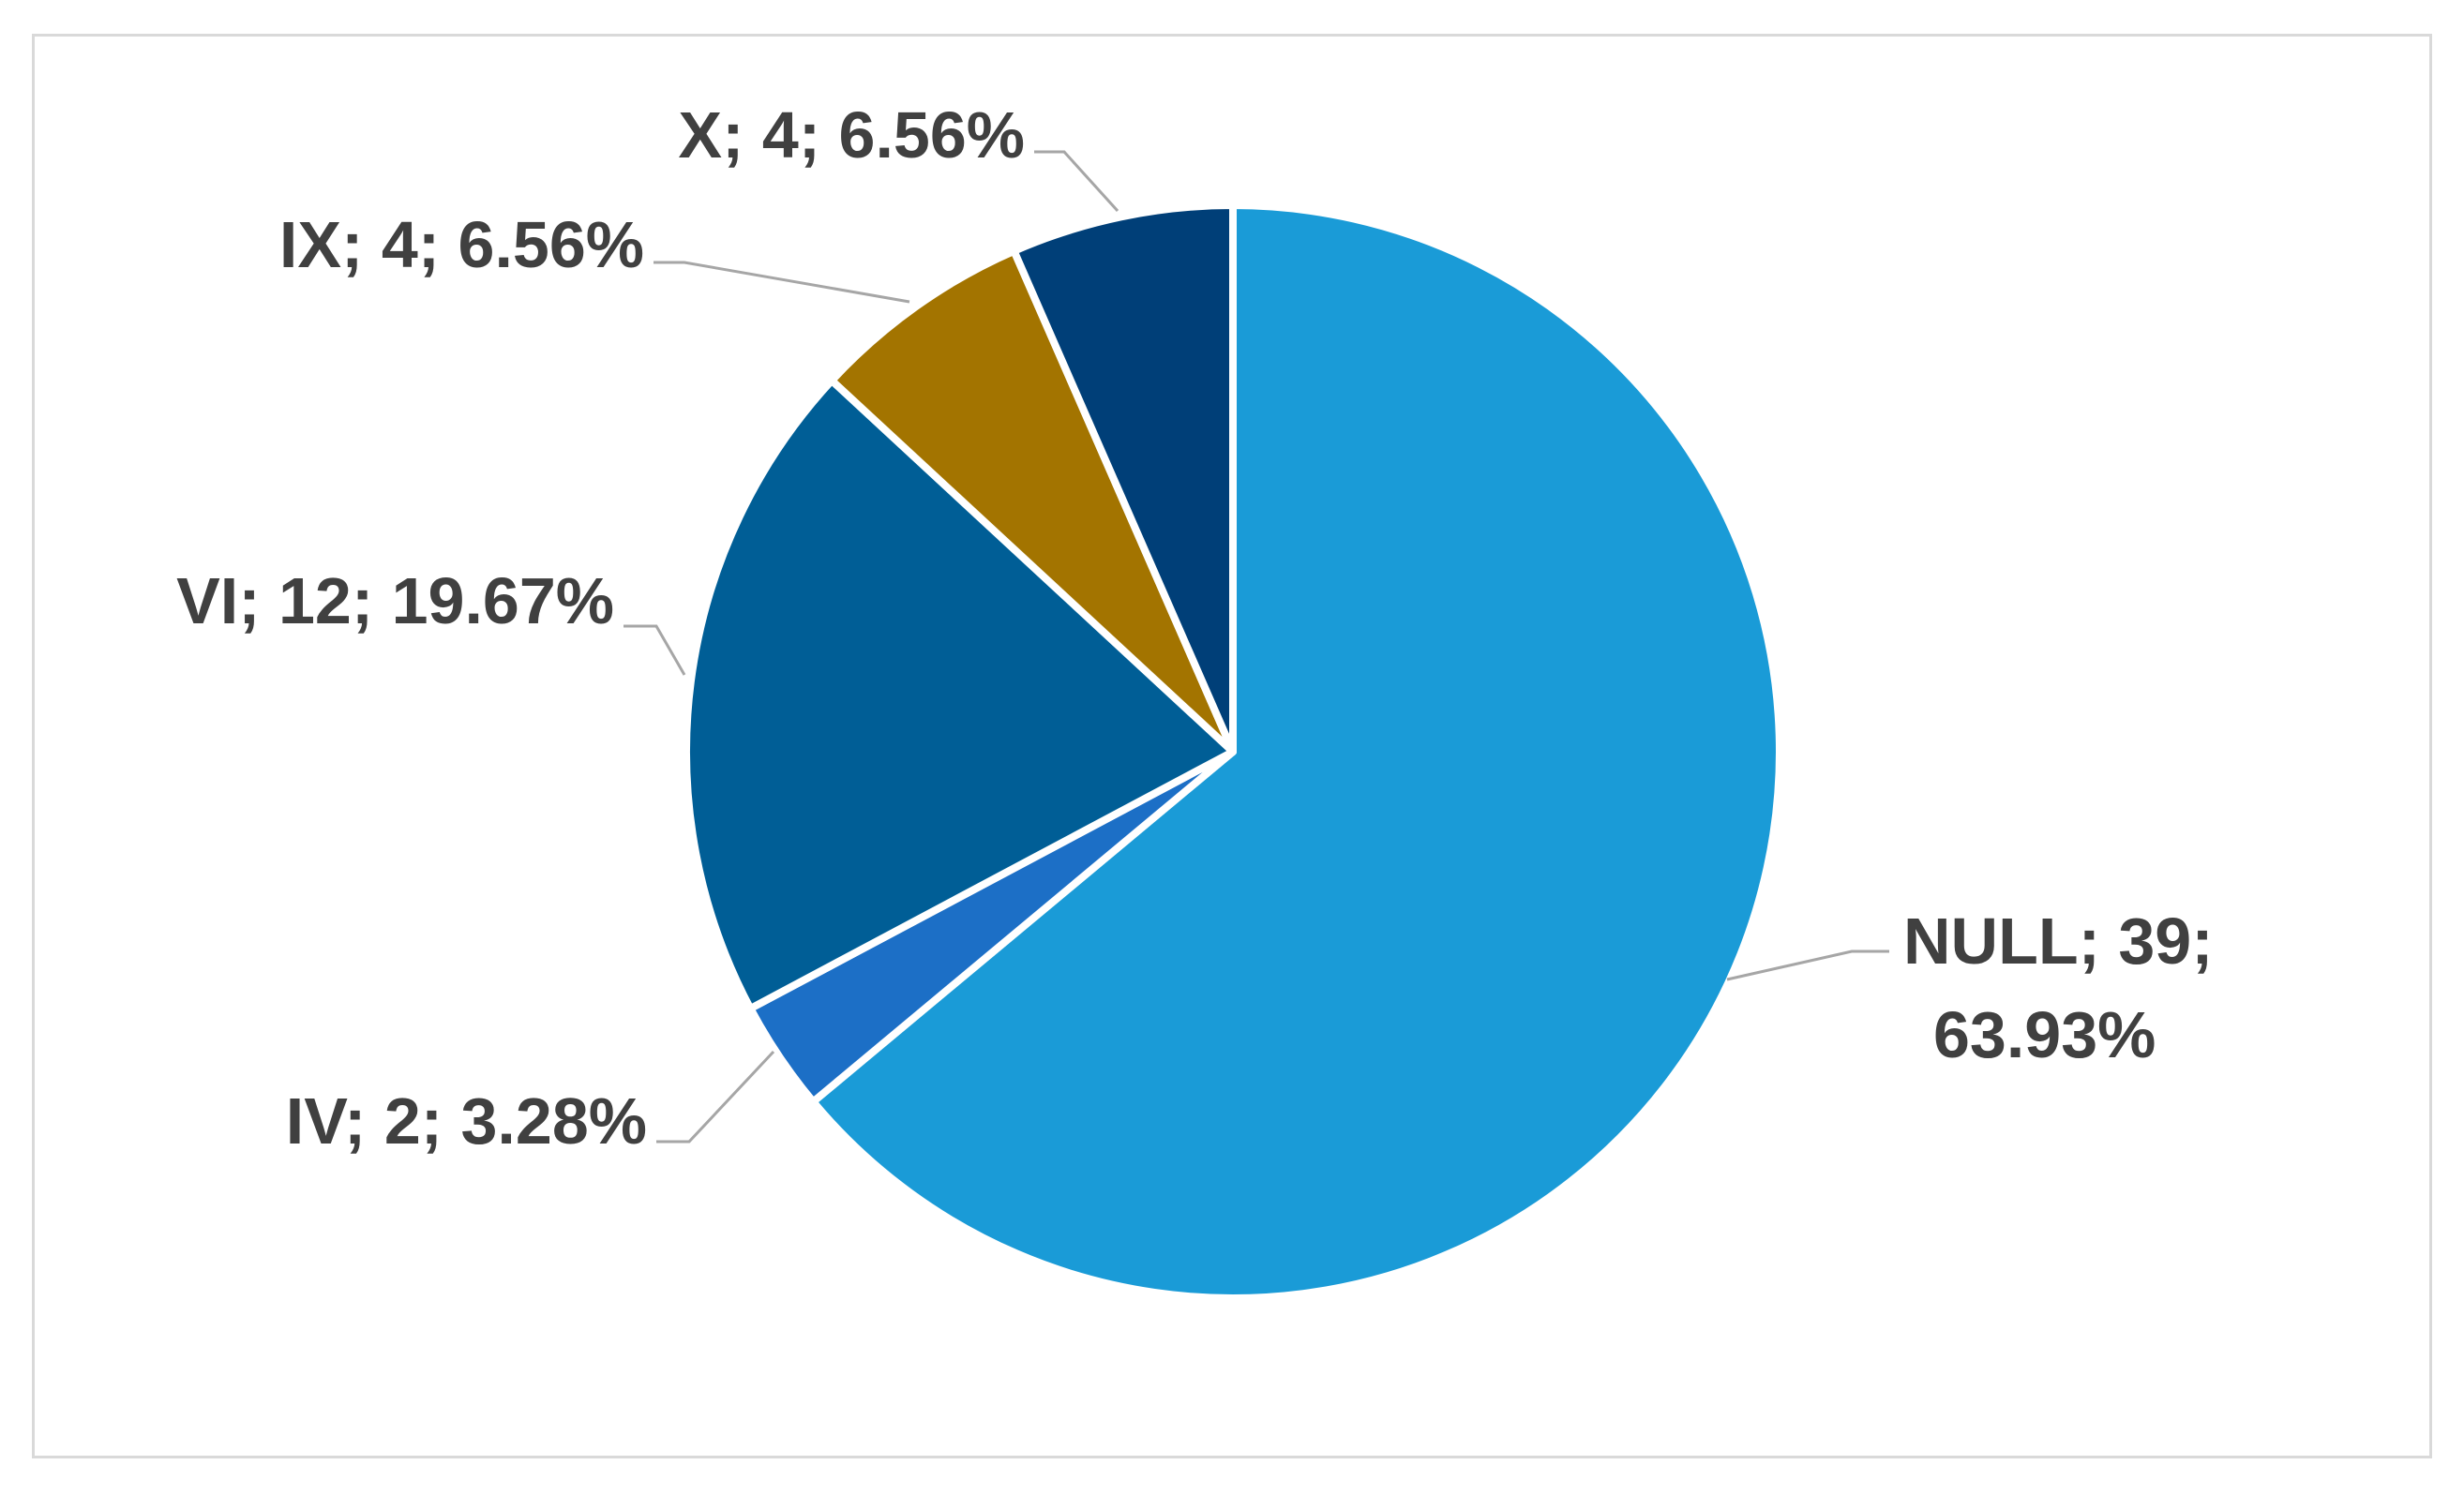  What do you see at coordinates (2058, 941) in the screenshot?
I see `data-label-null-line1: NULL; 39;` at bounding box center [2058, 941].